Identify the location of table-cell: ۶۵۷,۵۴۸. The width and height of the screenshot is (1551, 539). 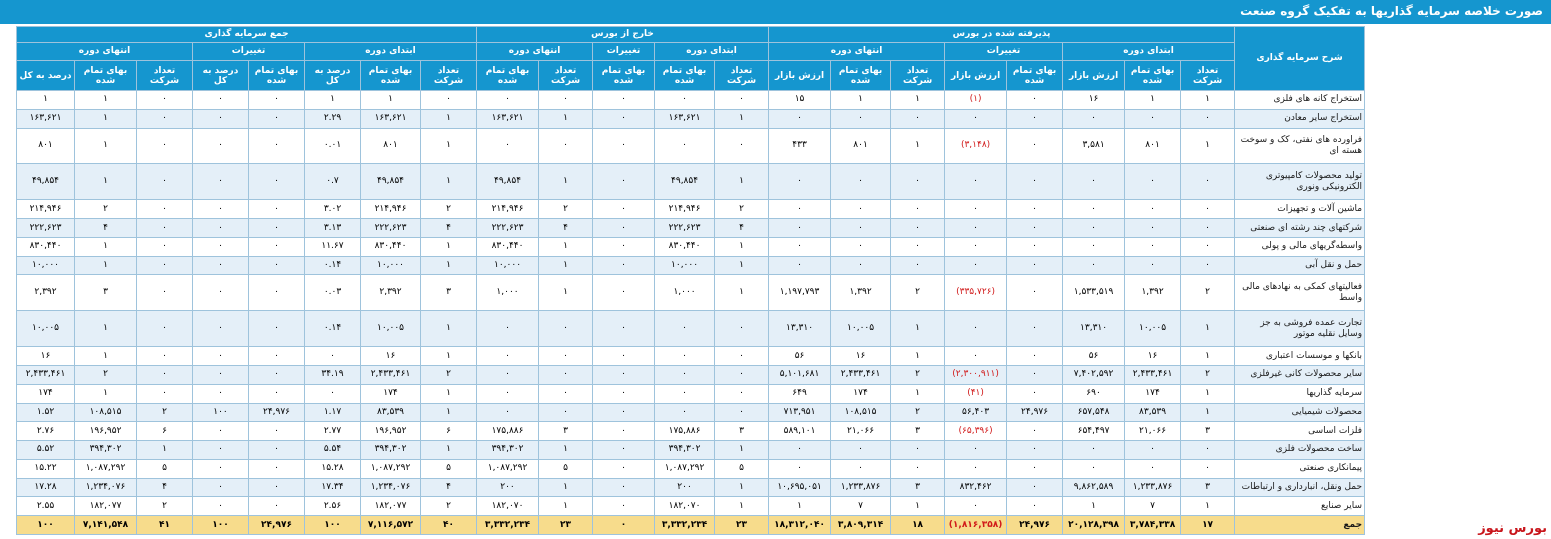
(1094, 412).